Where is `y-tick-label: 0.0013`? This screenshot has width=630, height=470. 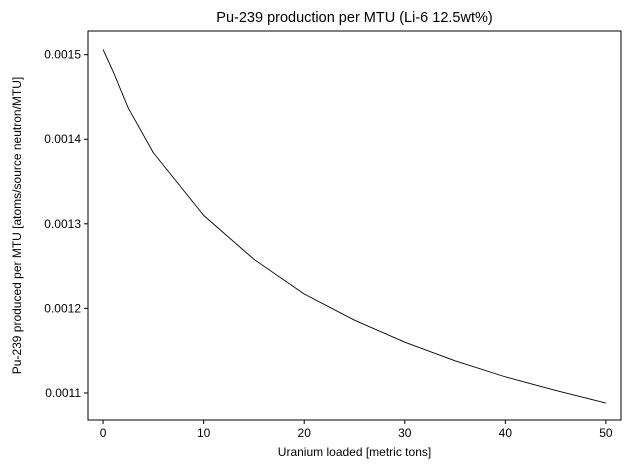 y-tick-label: 0.0013 is located at coordinates (62, 224).